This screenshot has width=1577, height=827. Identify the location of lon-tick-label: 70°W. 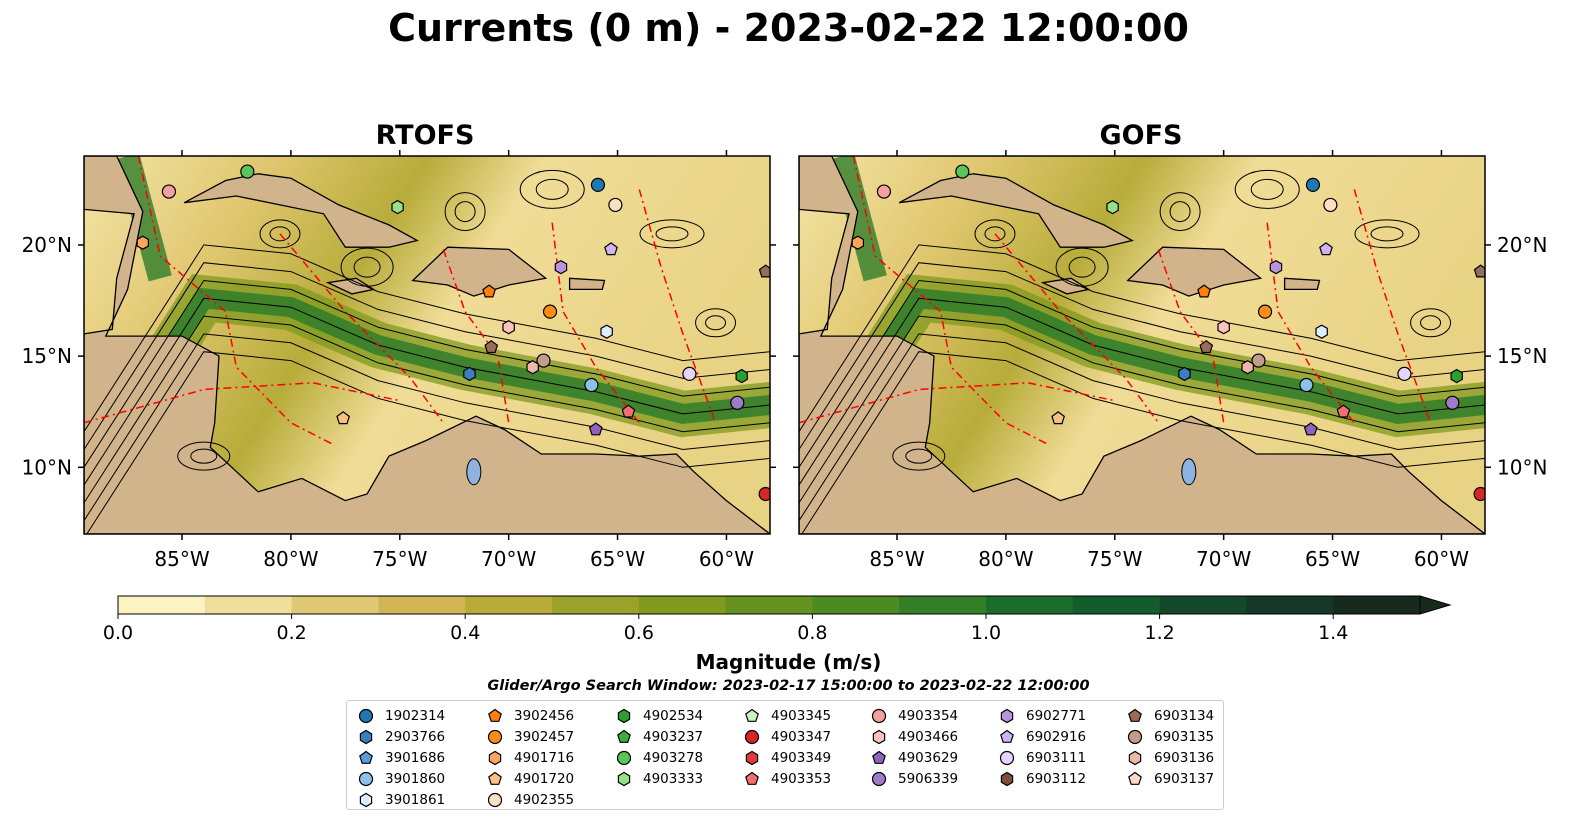
(508, 559).